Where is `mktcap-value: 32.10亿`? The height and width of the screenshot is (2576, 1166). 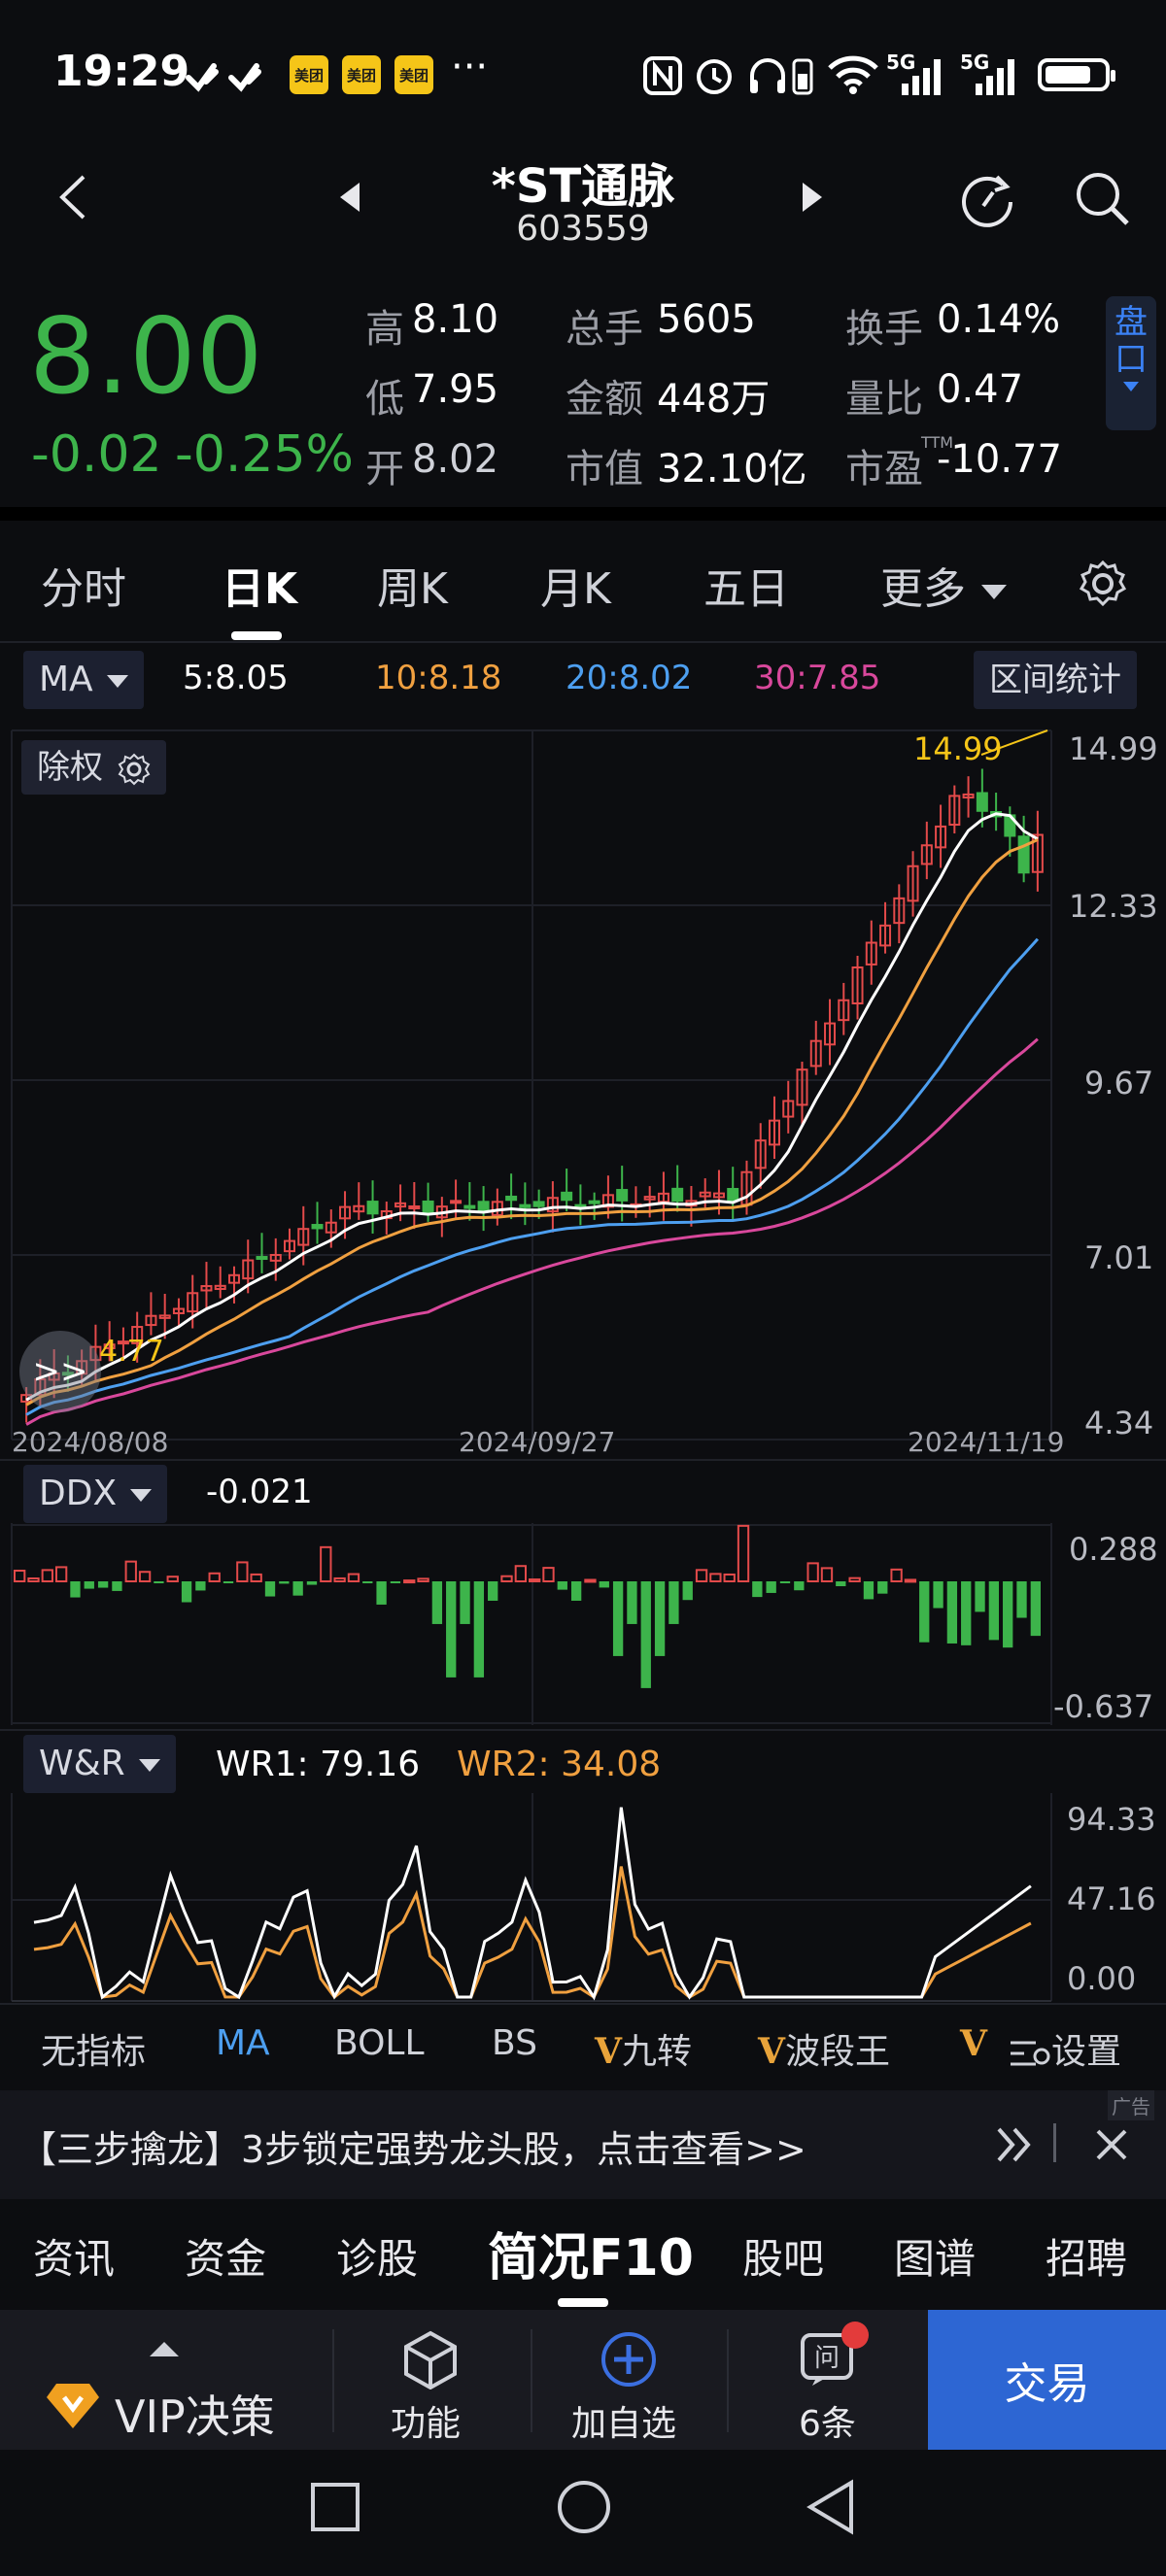 mktcap-value: 32.10亿 is located at coordinates (732, 469).